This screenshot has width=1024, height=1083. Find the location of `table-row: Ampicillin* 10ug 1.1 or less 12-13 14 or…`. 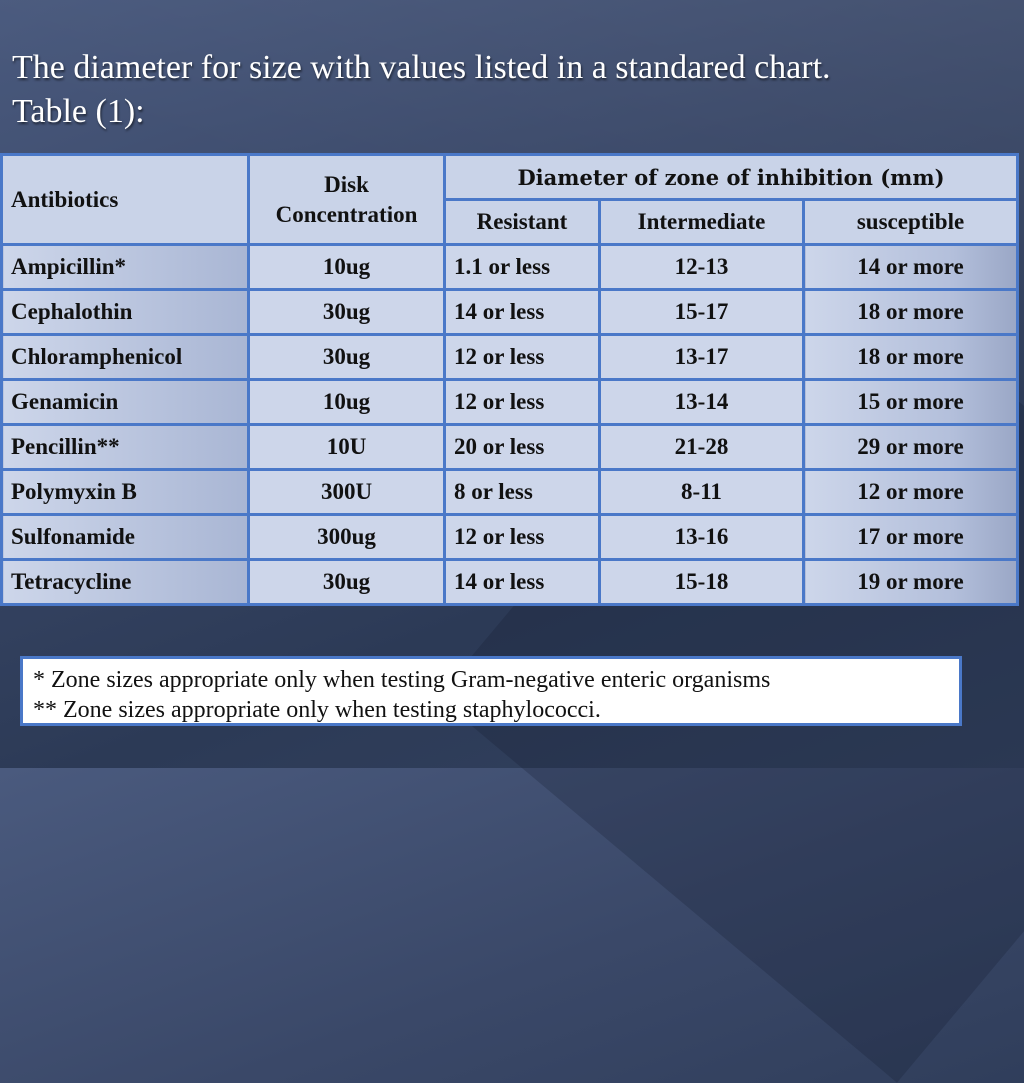

table-row: Ampicillin* 10ug 1.1 or less 12-13 14 or… is located at coordinates (510, 267).